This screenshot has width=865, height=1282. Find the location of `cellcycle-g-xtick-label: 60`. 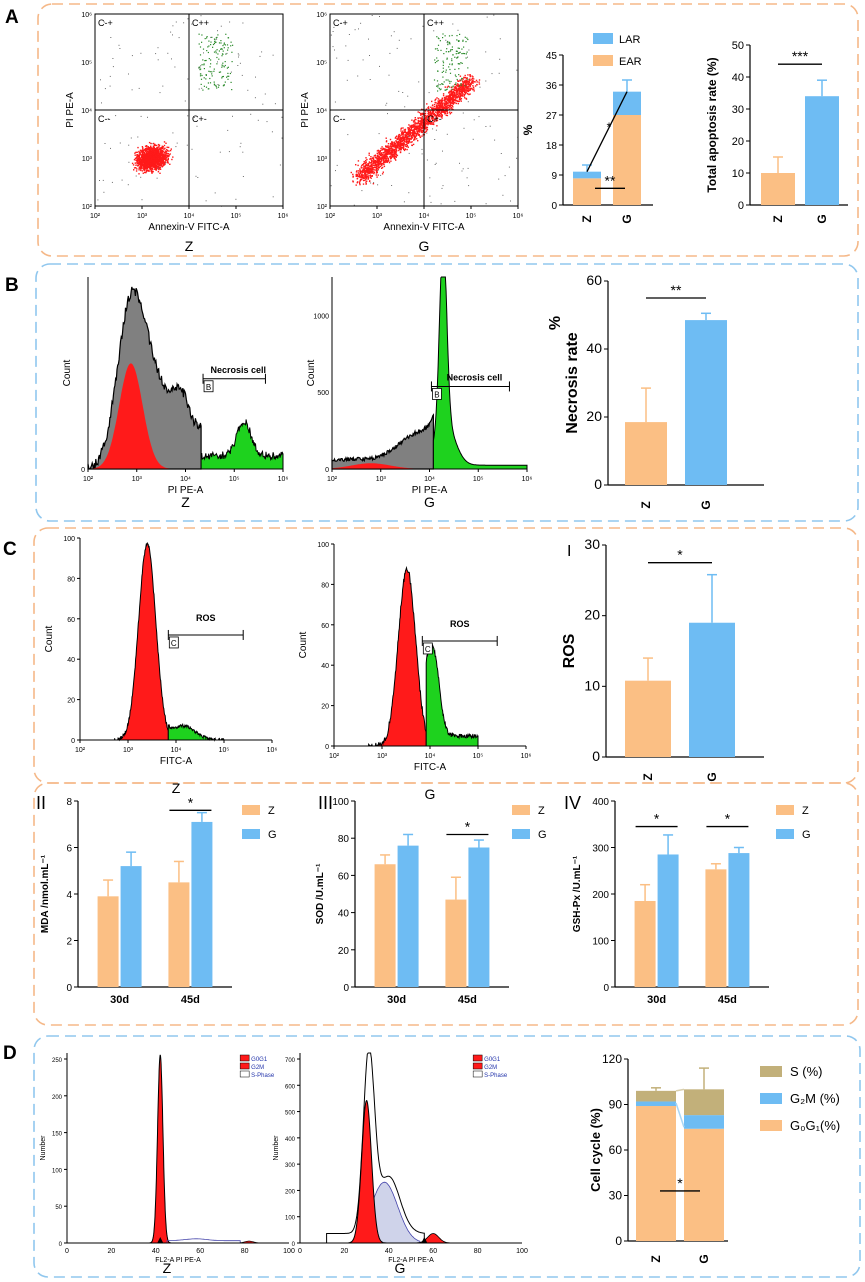

cellcycle-g-xtick-label: 60 is located at coordinates (433, 1251).